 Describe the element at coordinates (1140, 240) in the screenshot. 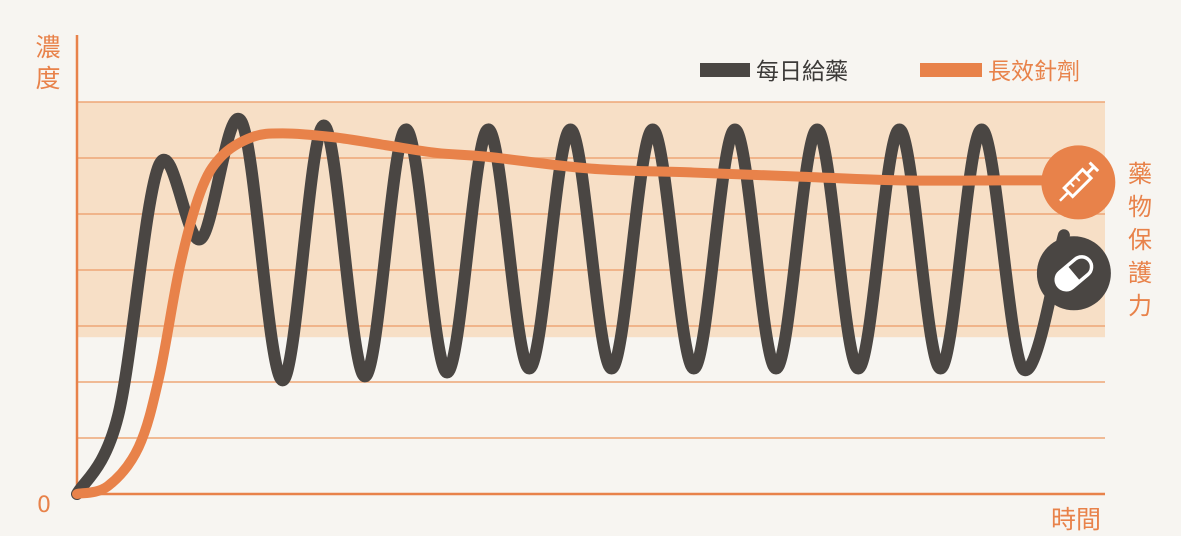

I see `protection-band-label: 藥物保護力` at that location.